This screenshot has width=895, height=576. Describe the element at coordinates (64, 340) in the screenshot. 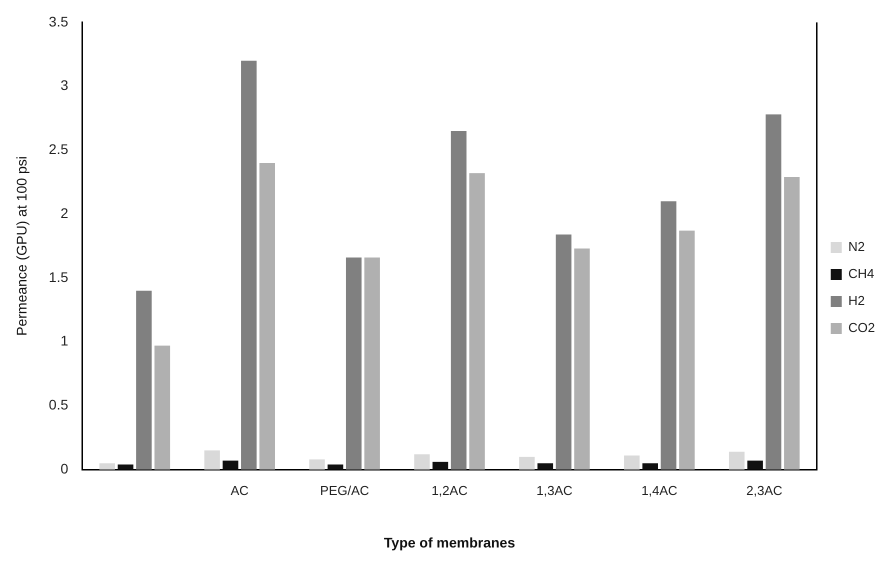

I see `y-tick-label: 1` at that location.